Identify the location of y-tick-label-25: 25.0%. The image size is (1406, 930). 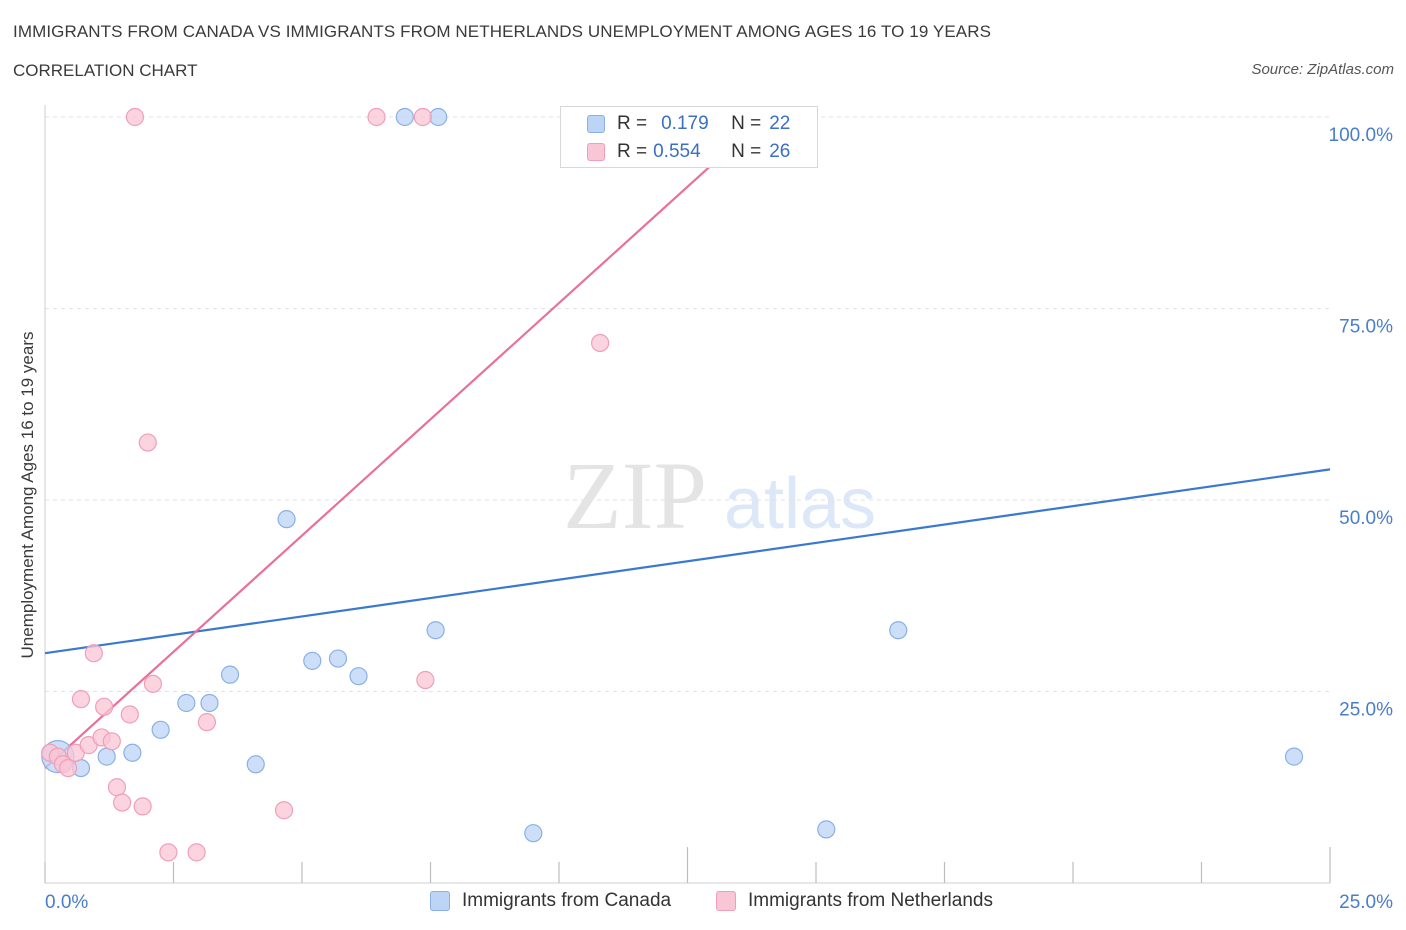
(1366, 710).